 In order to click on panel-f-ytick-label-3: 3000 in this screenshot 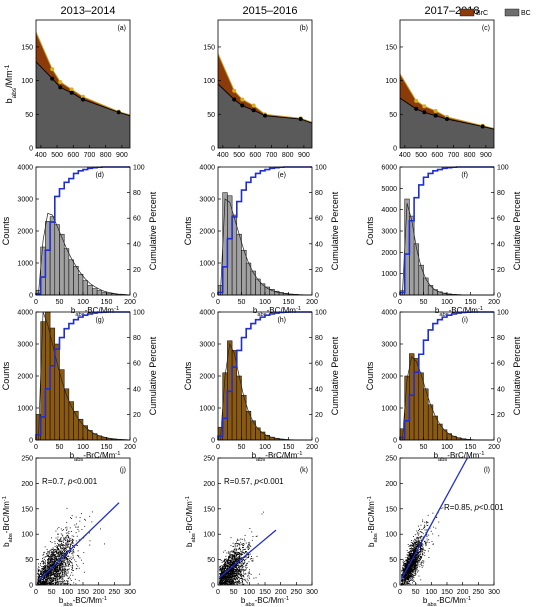, I will do `click(389, 232)`.